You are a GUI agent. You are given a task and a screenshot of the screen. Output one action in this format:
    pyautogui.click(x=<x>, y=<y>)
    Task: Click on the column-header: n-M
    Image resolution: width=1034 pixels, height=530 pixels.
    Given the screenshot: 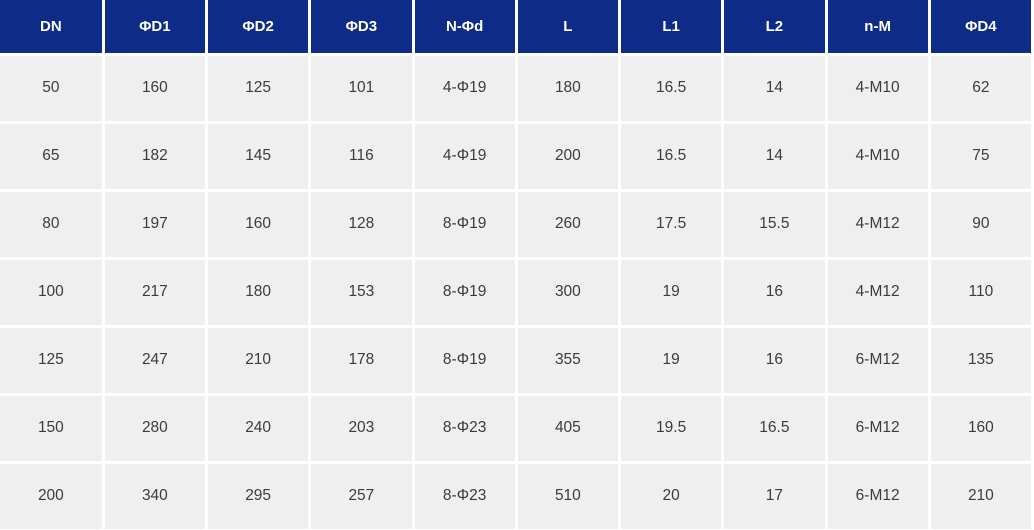 What is the action you would take?
    pyautogui.click(x=878, y=28)
    